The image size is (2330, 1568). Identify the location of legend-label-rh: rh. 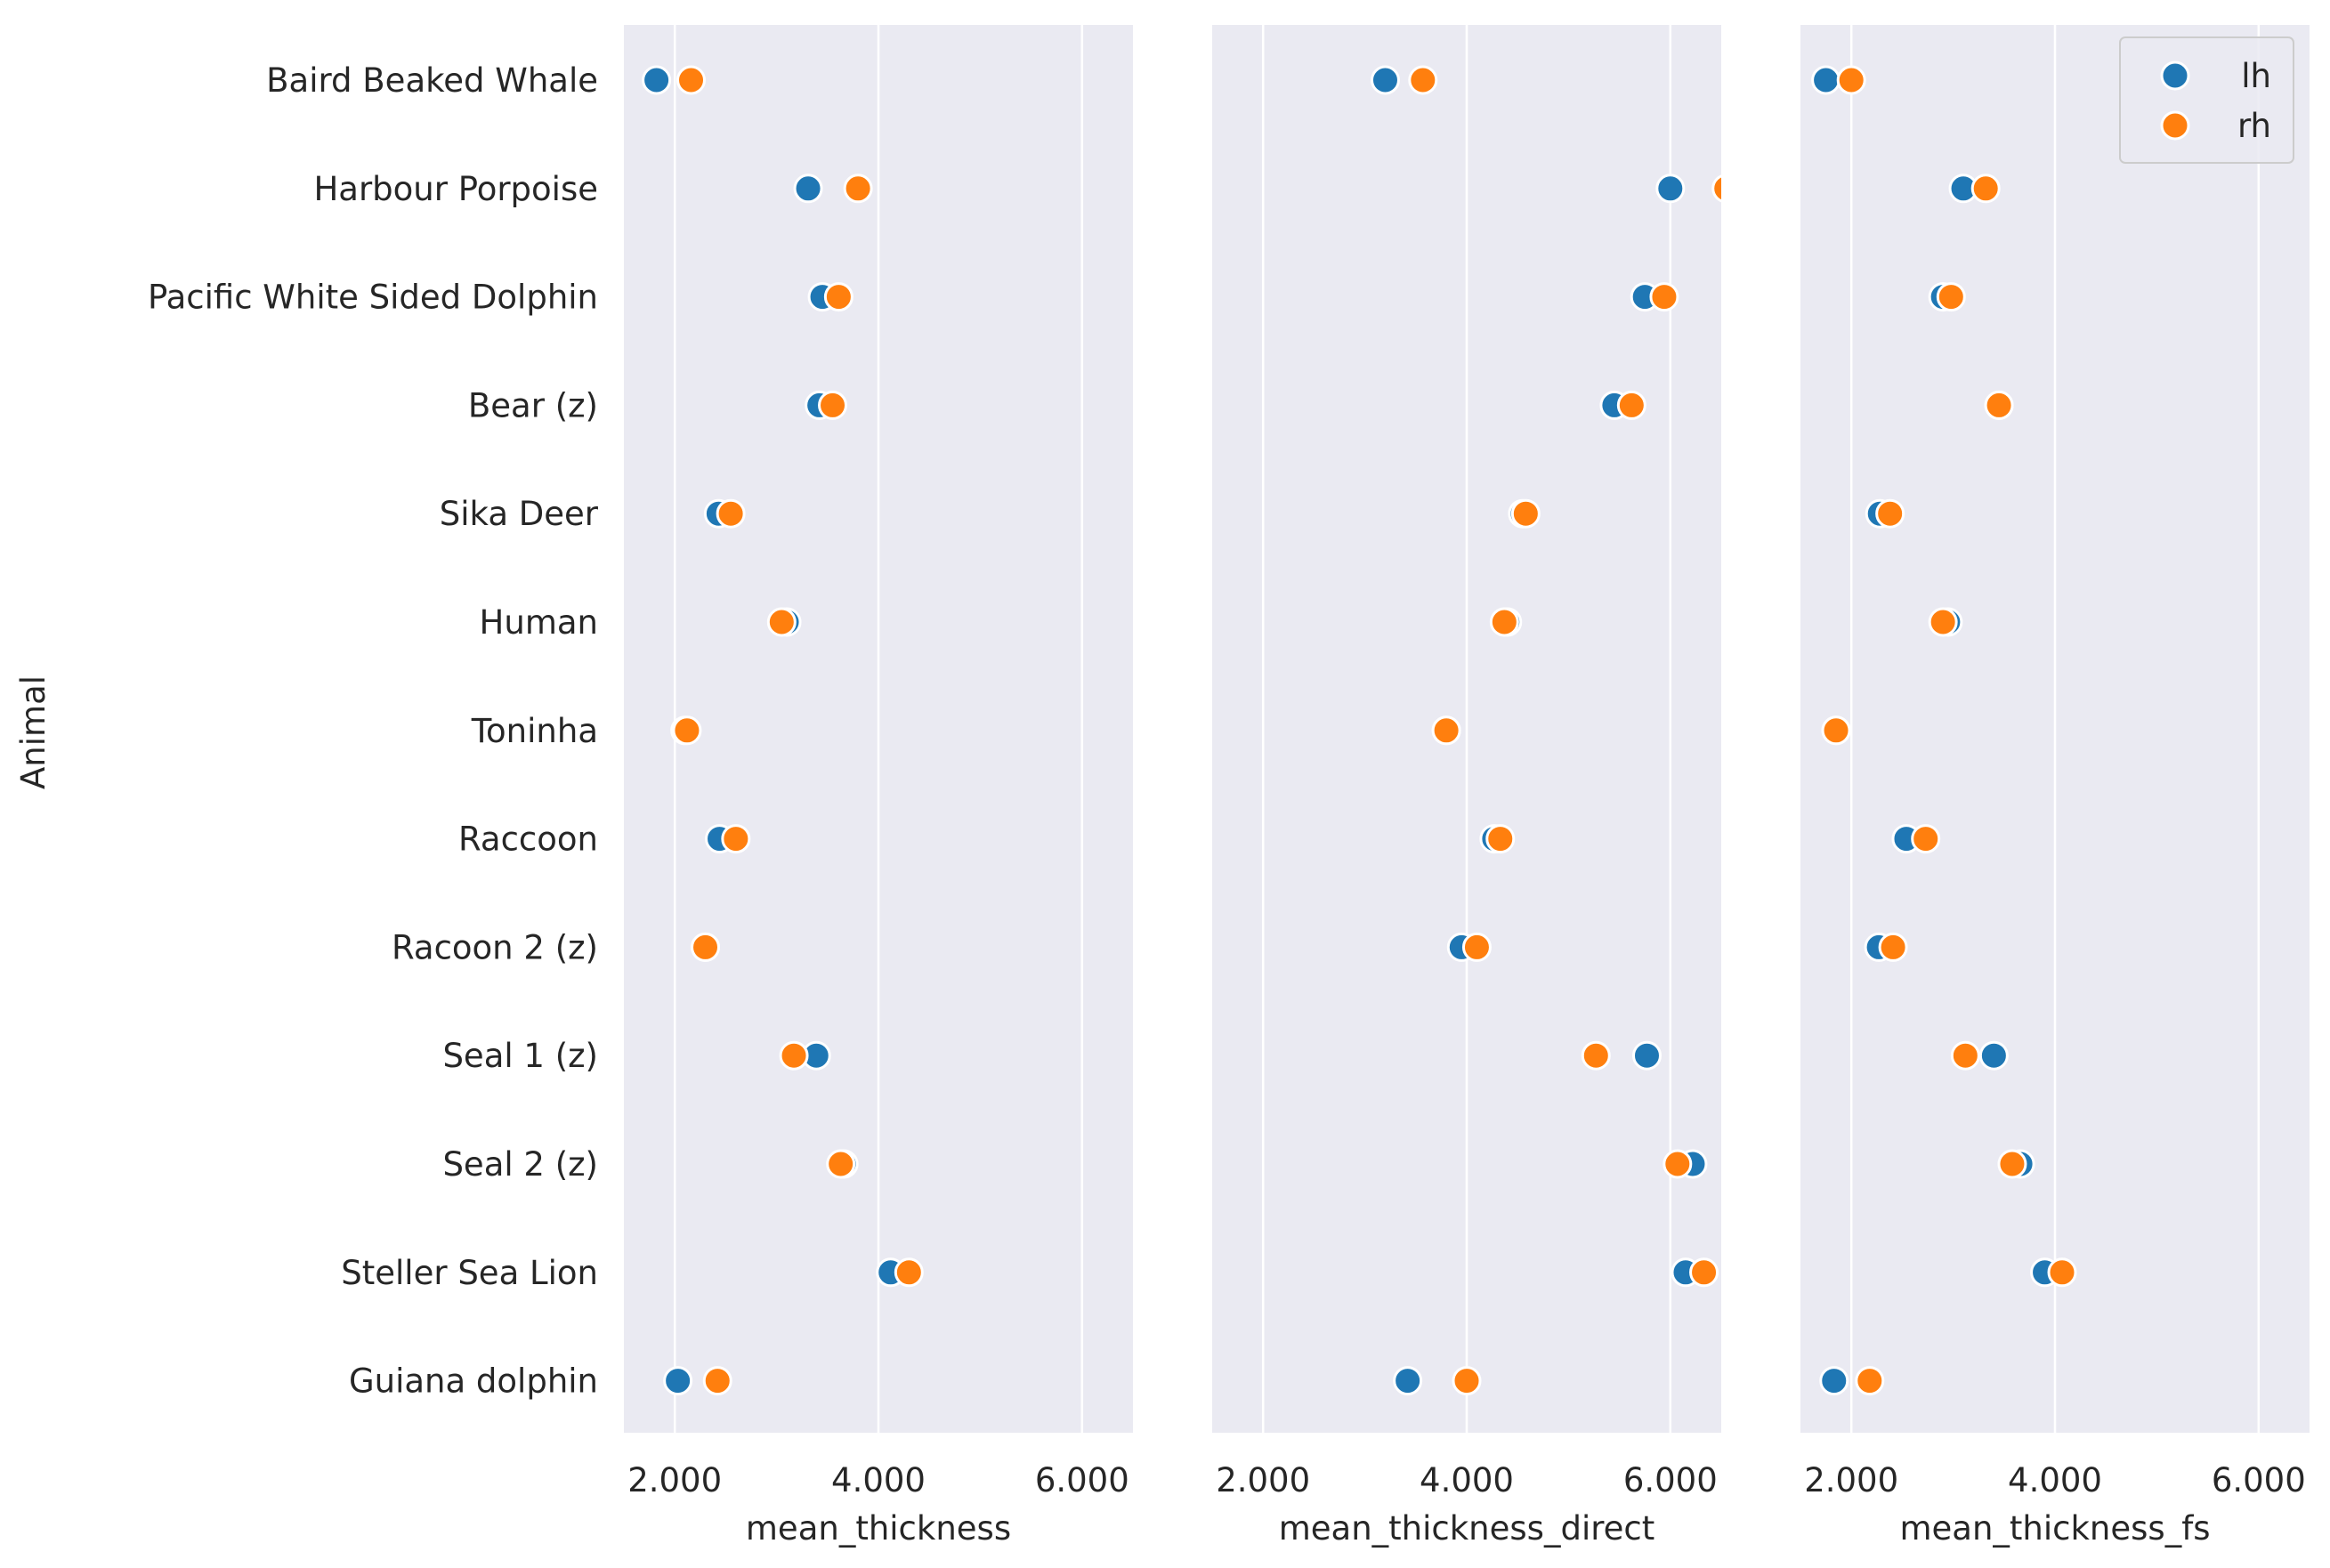
(2254, 126).